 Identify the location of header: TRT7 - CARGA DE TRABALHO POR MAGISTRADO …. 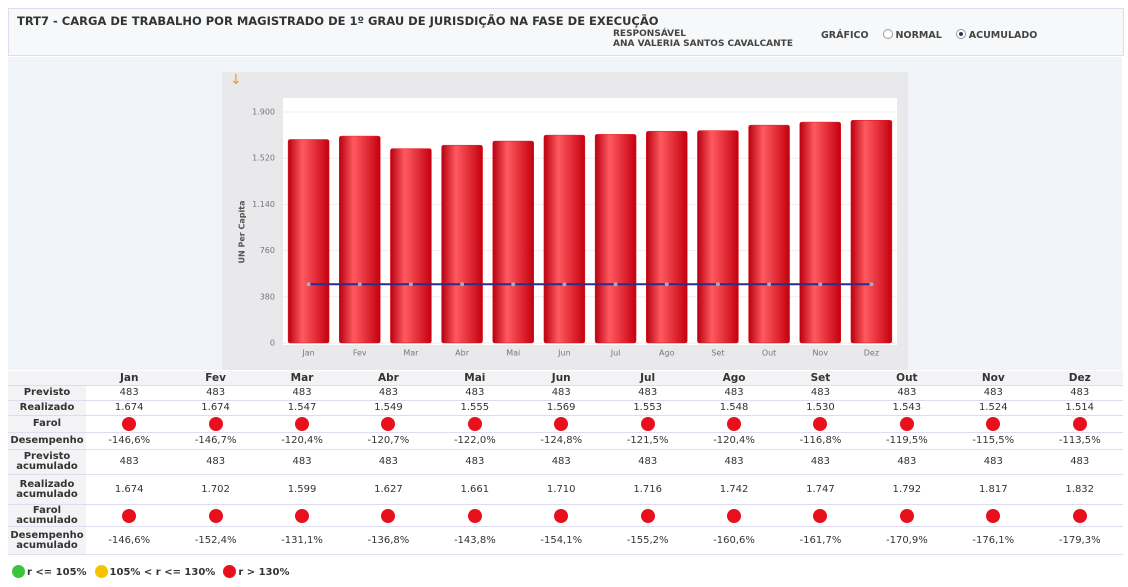
(566, 32).